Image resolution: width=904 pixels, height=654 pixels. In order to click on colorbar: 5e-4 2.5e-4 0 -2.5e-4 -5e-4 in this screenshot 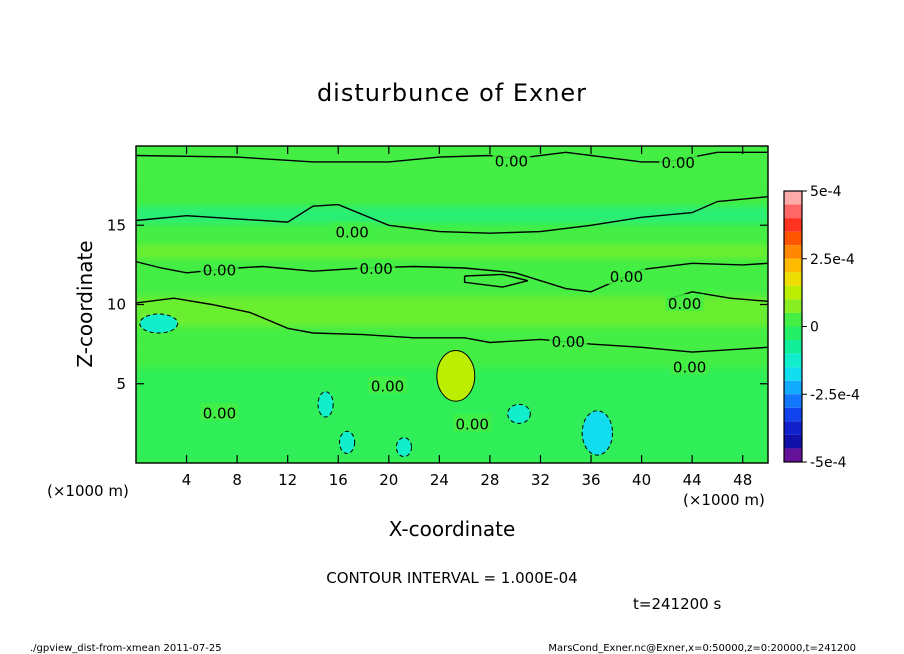, I will do `click(821, 327)`.